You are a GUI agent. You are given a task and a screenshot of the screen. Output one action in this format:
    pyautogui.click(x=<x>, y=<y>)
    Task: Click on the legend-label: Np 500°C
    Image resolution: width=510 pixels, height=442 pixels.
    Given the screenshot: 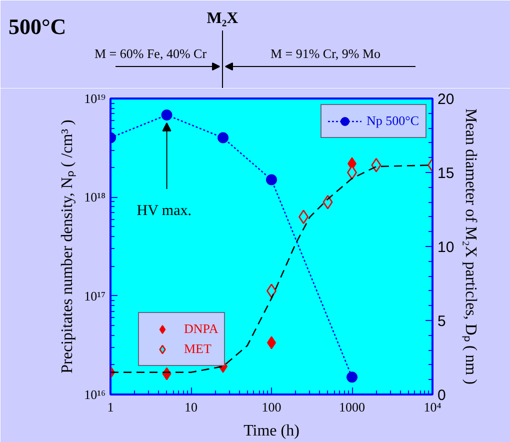 What is the action you would take?
    pyautogui.click(x=392, y=121)
    